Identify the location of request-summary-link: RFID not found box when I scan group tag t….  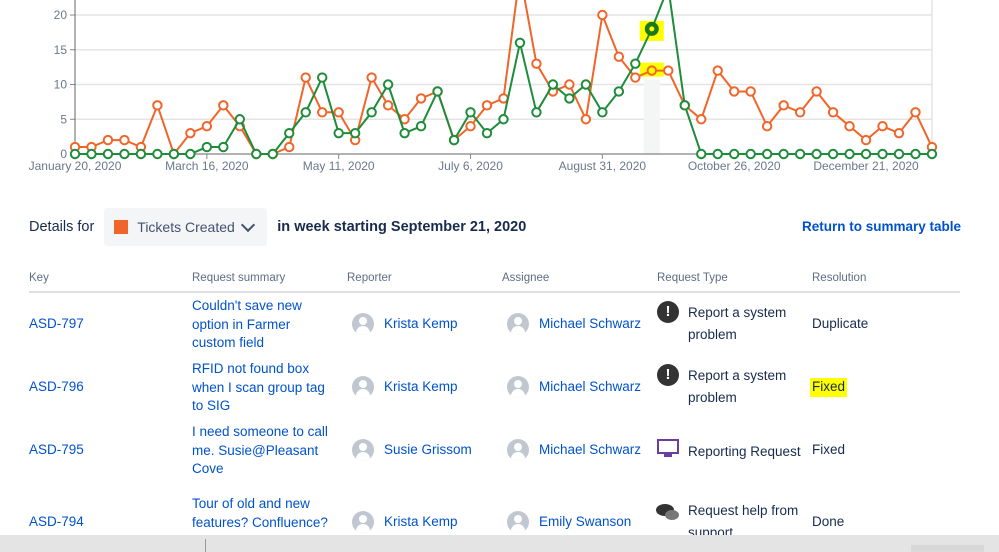
(258, 388).